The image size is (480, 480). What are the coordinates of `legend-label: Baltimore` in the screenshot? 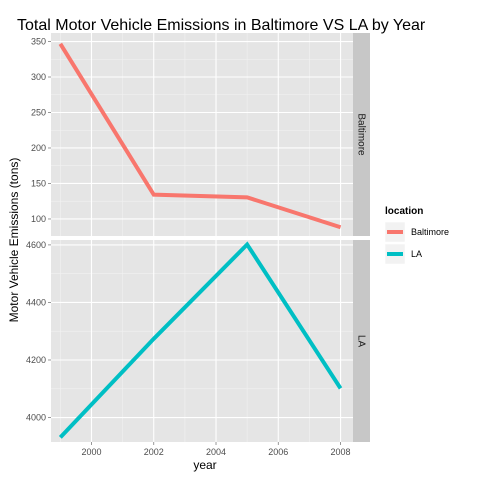 It's located at (430, 232).